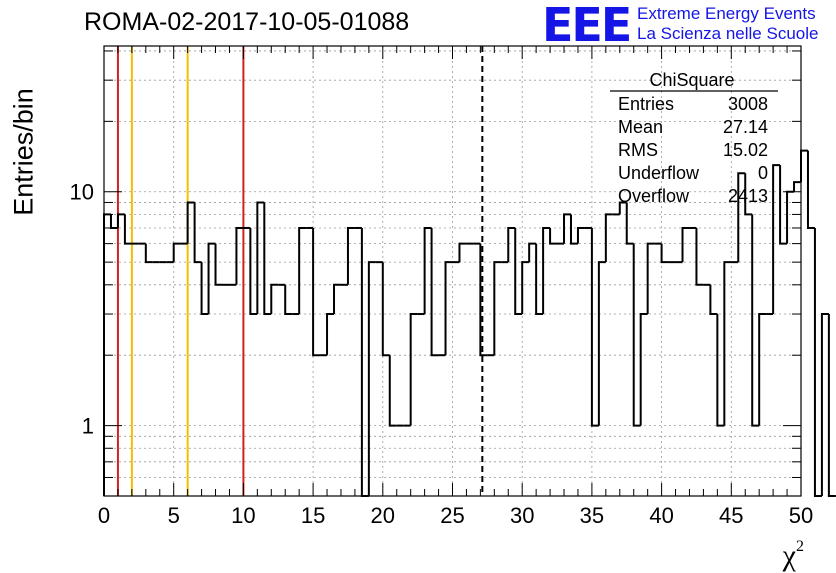 Image resolution: width=836 pixels, height=573 pixels. I want to click on x-tick-label: 10, so click(243, 515).